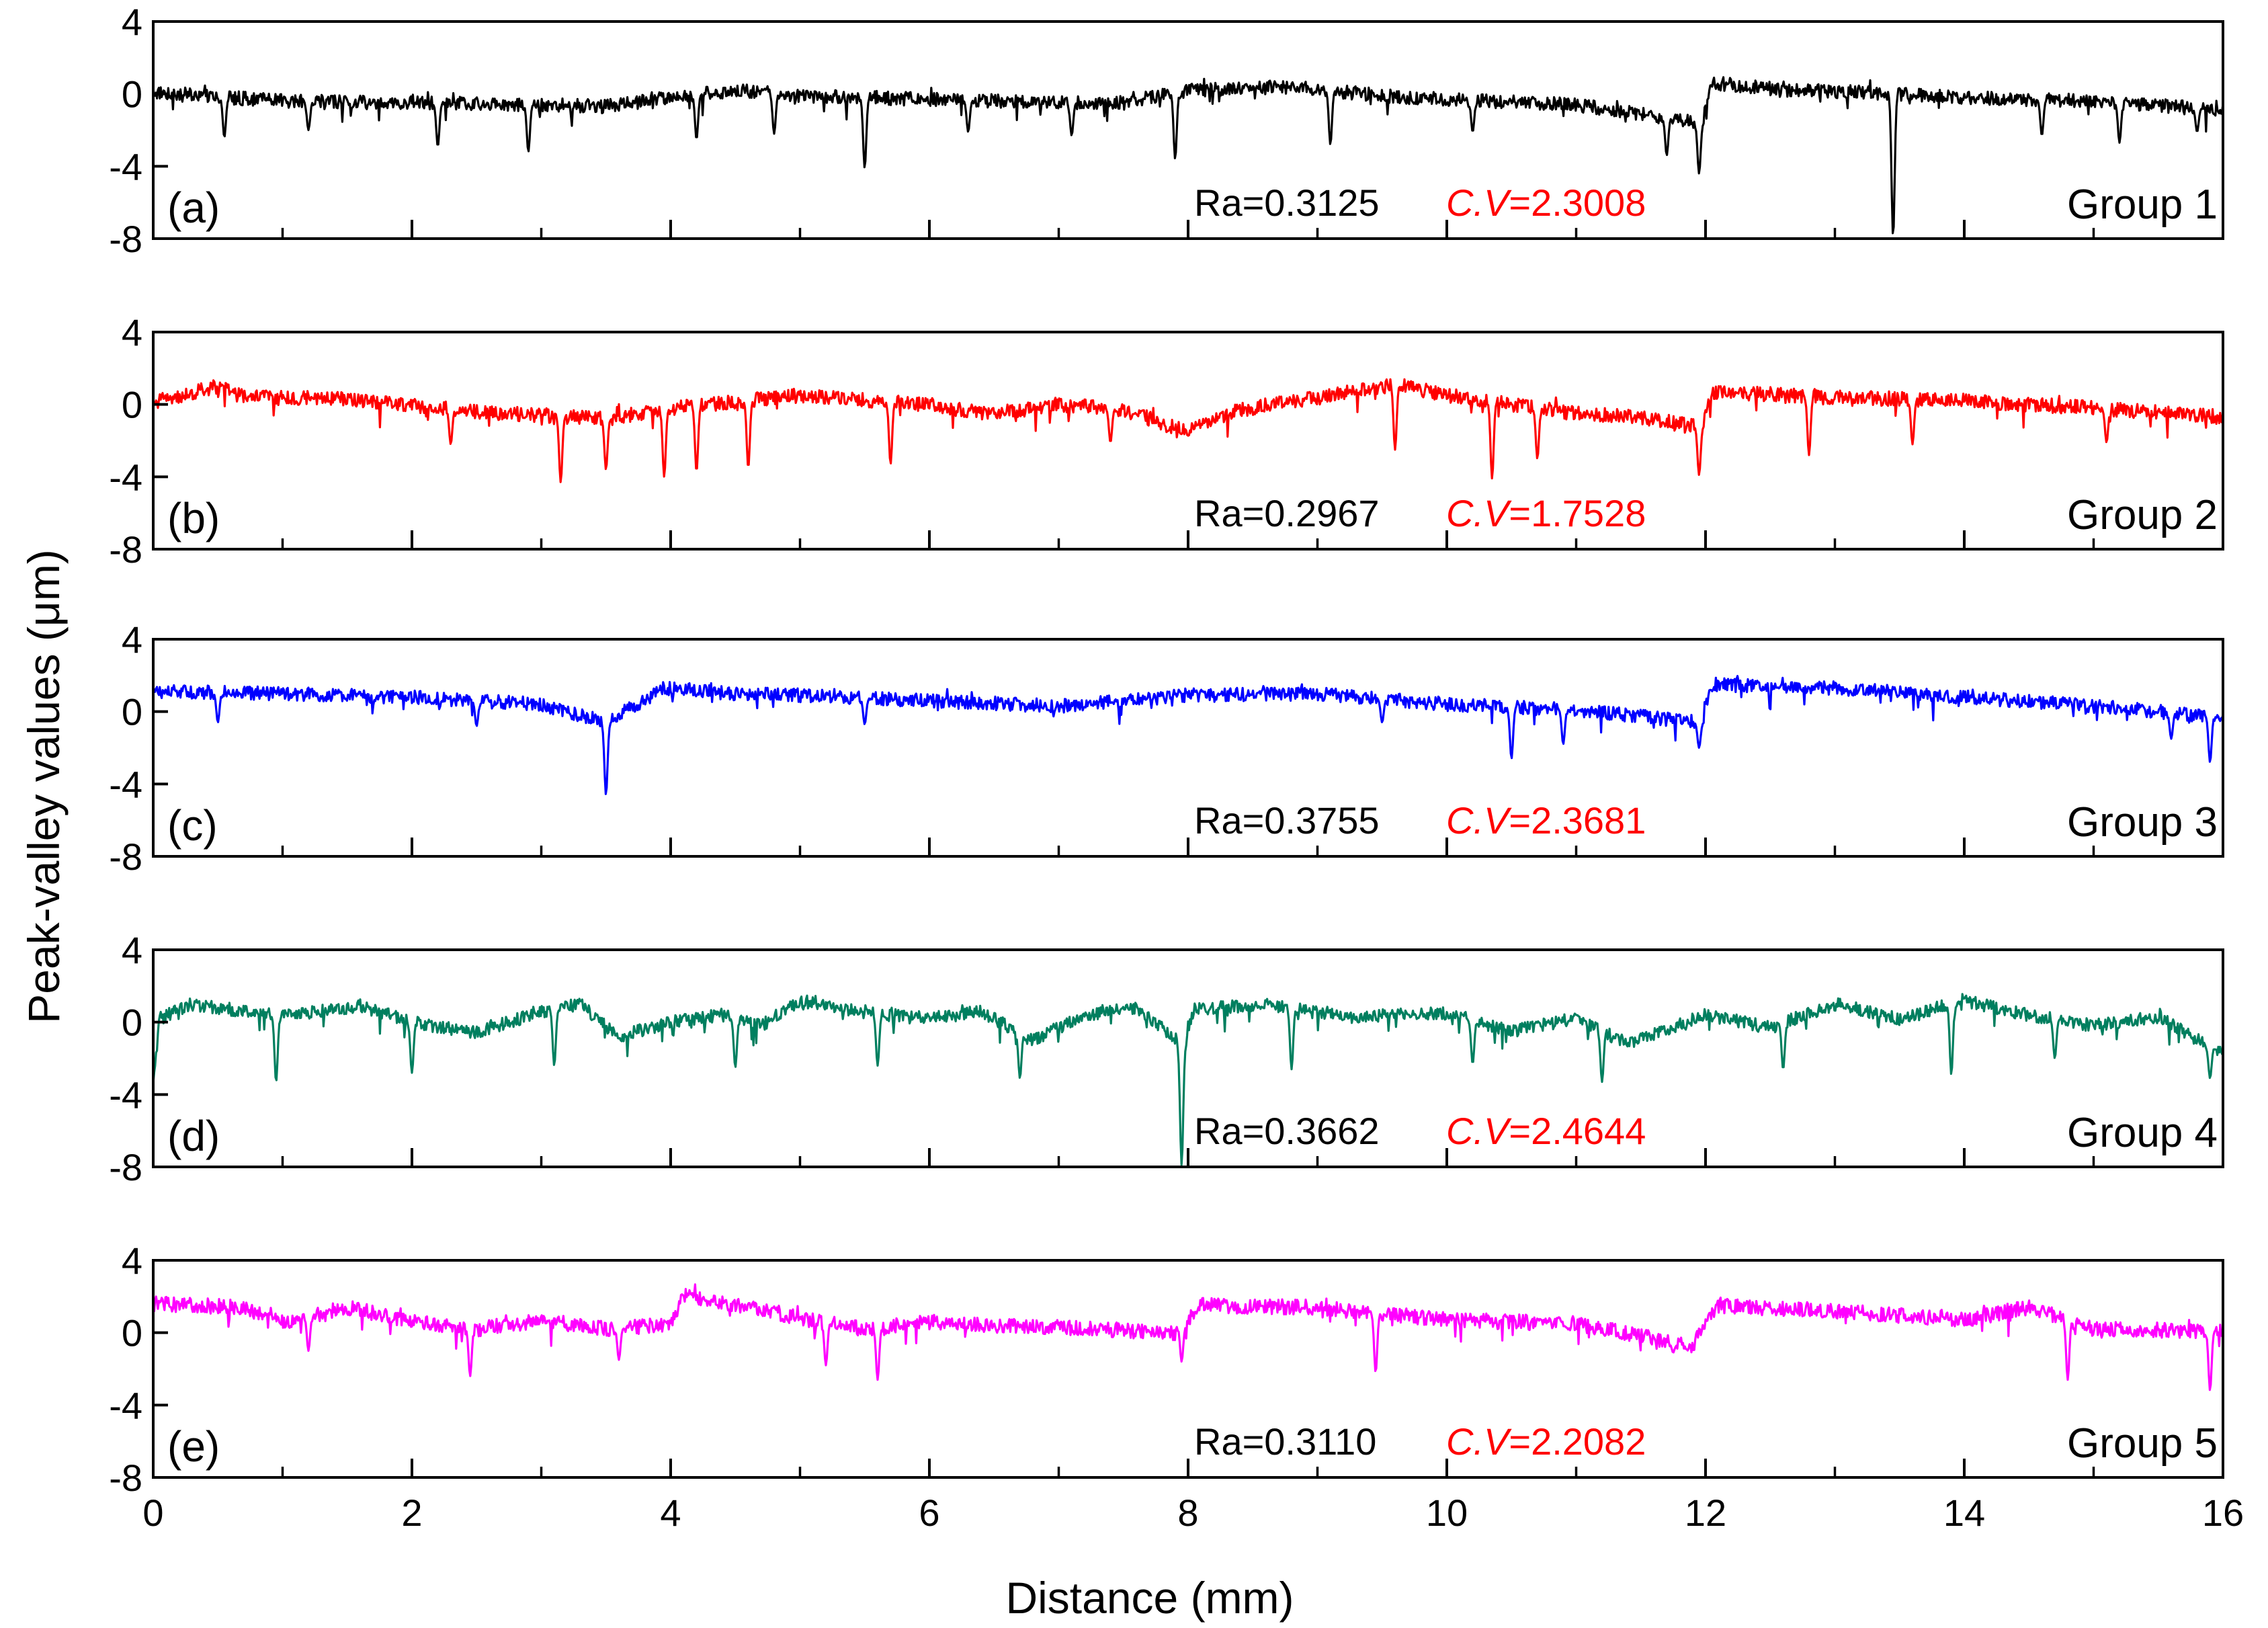 The width and height of the screenshot is (2268, 1628). What do you see at coordinates (44, 787) in the screenshot?
I see `y-axis-title: Peak-valley values (μm)` at bounding box center [44, 787].